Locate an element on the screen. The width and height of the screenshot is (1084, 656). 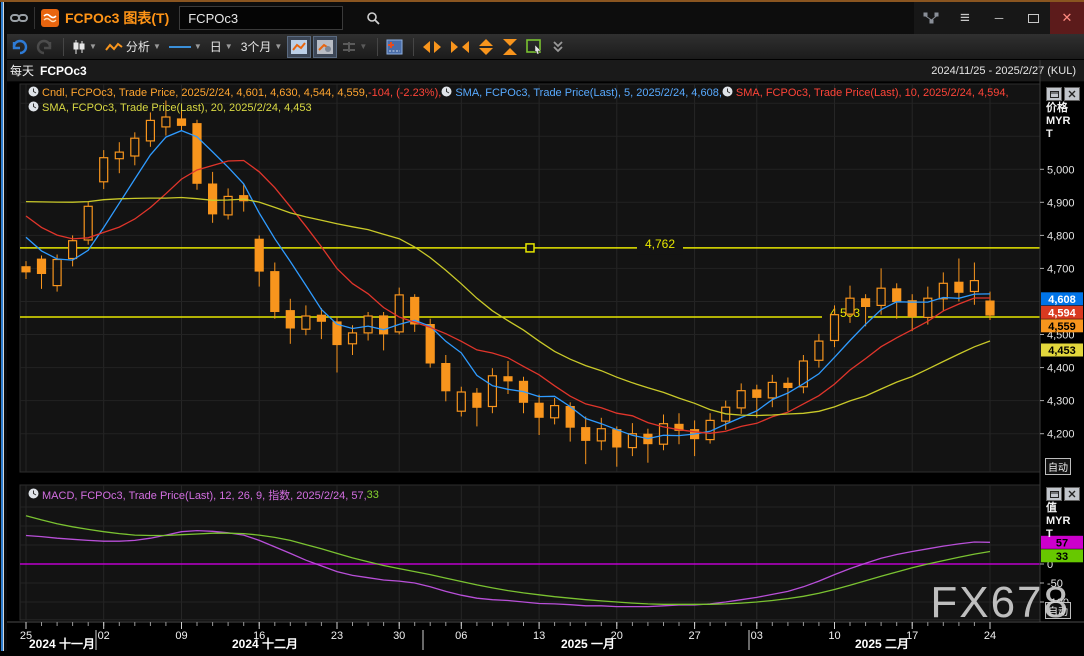
add-panel-button is located at coordinates (394, 47).